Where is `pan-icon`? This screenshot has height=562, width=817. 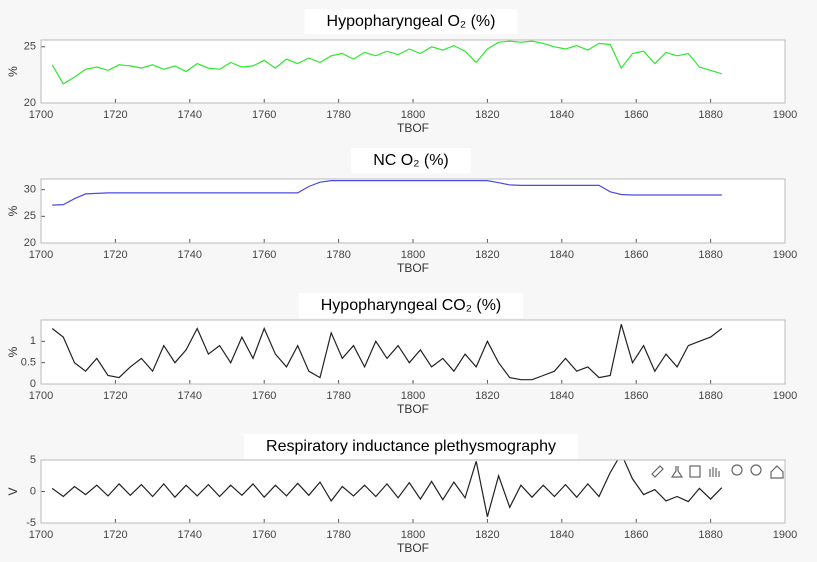
pan-icon is located at coordinates (714, 472).